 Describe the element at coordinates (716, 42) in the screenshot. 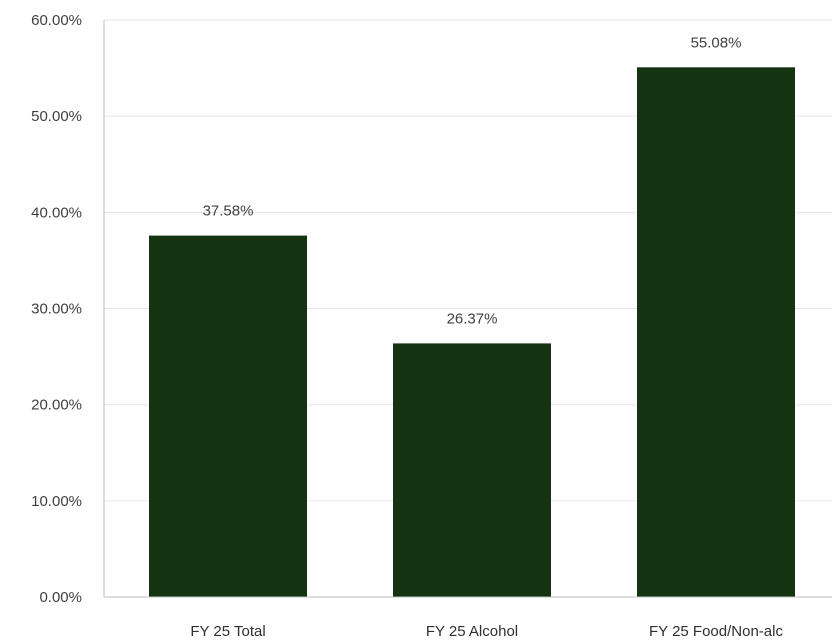

I see `data-label: 55.08%` at that location.